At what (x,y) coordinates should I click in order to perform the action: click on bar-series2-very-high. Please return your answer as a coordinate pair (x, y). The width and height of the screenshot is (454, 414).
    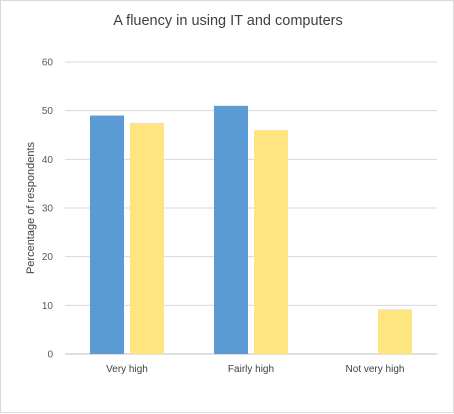
    Looking at the image, I should click on (147, 238).